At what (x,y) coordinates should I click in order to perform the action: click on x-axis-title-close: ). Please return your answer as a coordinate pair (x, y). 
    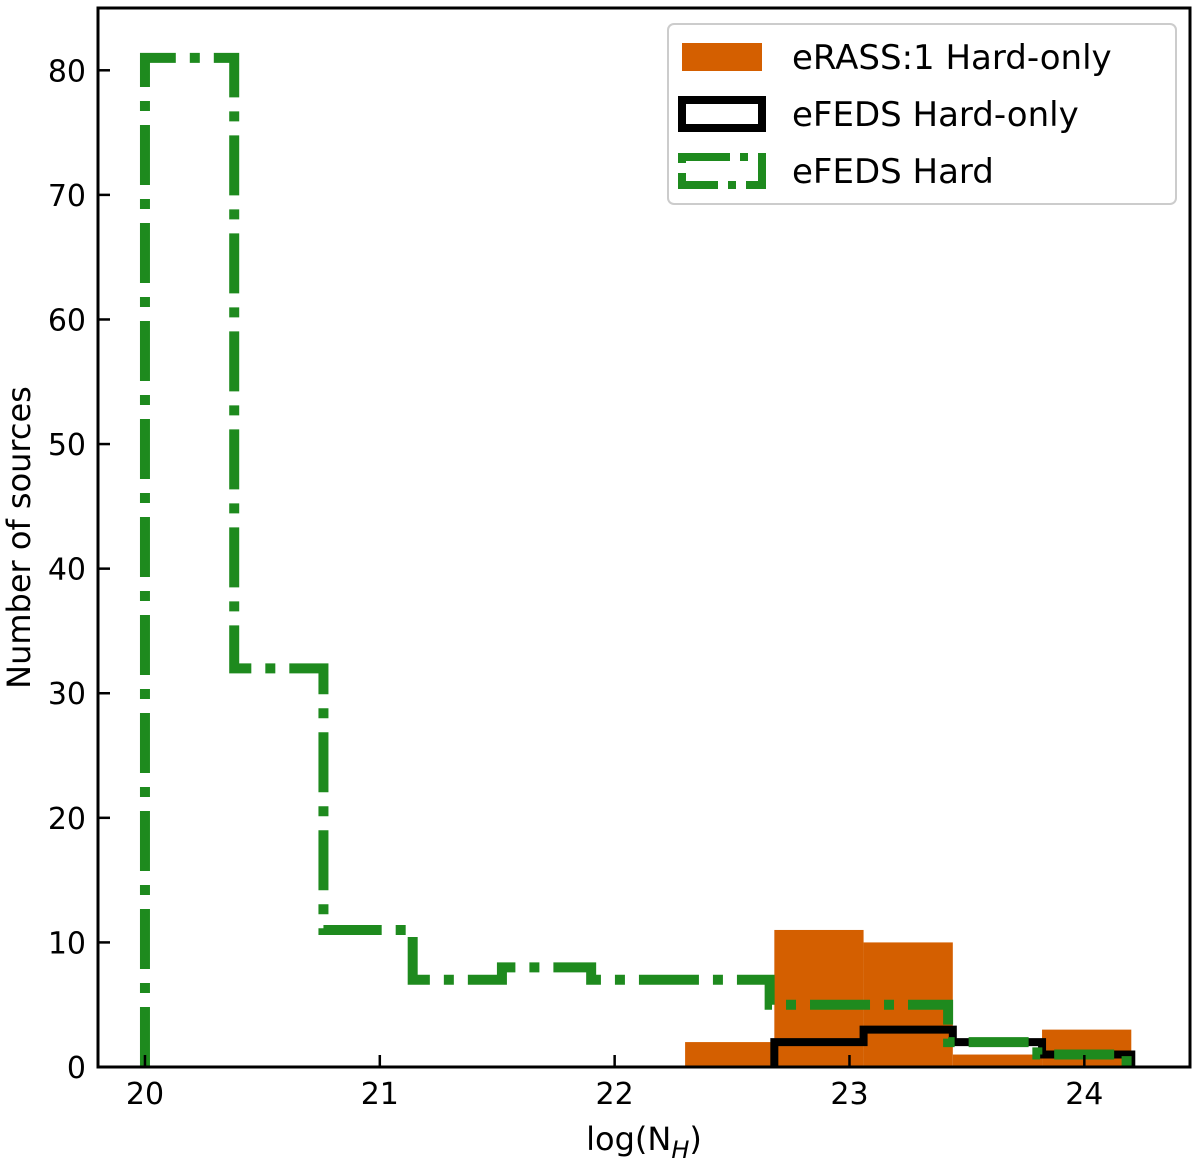
    Looking at the image, I should click on (695, 1139).